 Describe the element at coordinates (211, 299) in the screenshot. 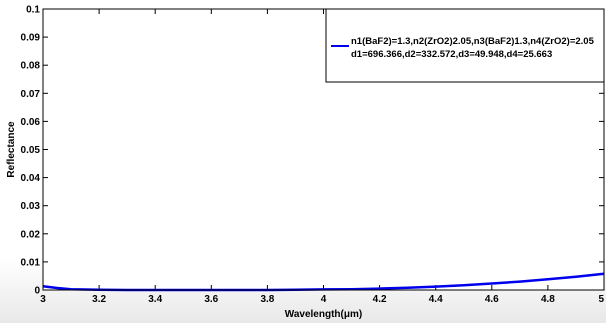

I see `x-tick-label: 3.6` at that location.